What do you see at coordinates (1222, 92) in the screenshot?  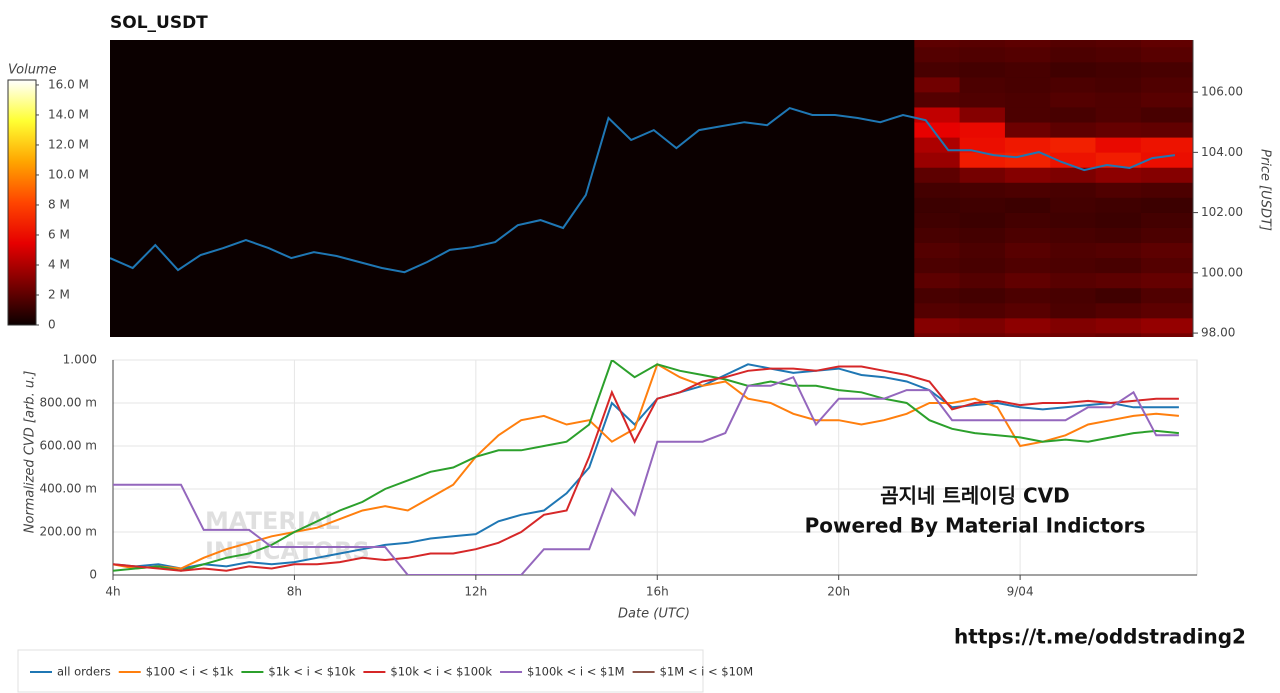 I see `y-tick-label: 106.00` at bounding box center [1222, 92].